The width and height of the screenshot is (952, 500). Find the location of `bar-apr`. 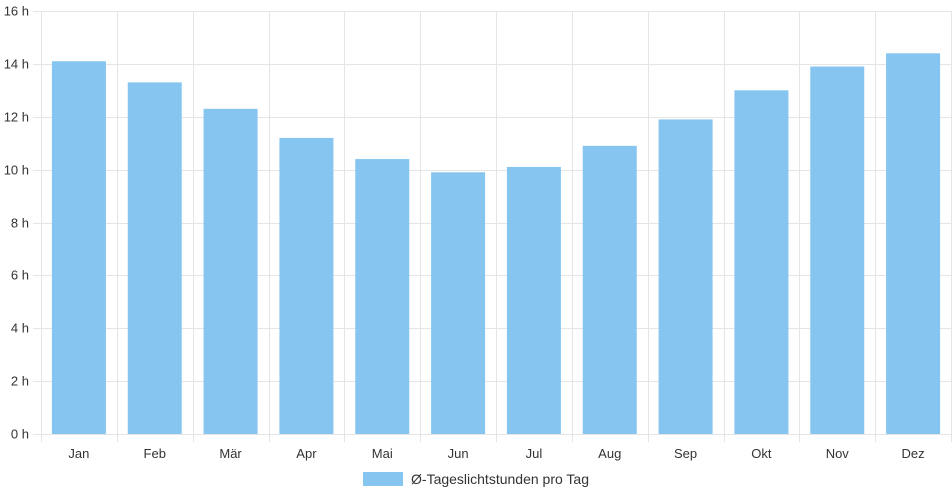

bar-apr is located at coordinates (306, 285).